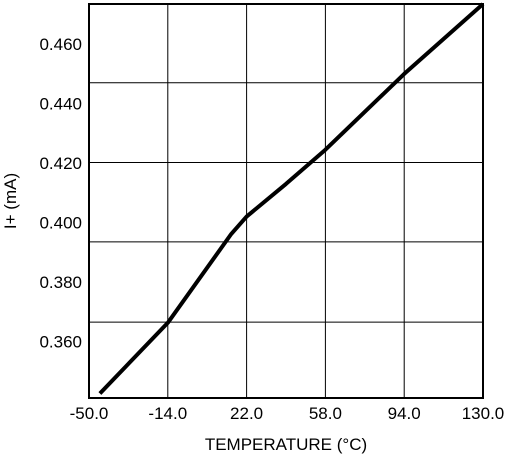 The height and width of the screenshot is (456, 514). I want to click on y-tick-label: 0.420, so click(60, 163).